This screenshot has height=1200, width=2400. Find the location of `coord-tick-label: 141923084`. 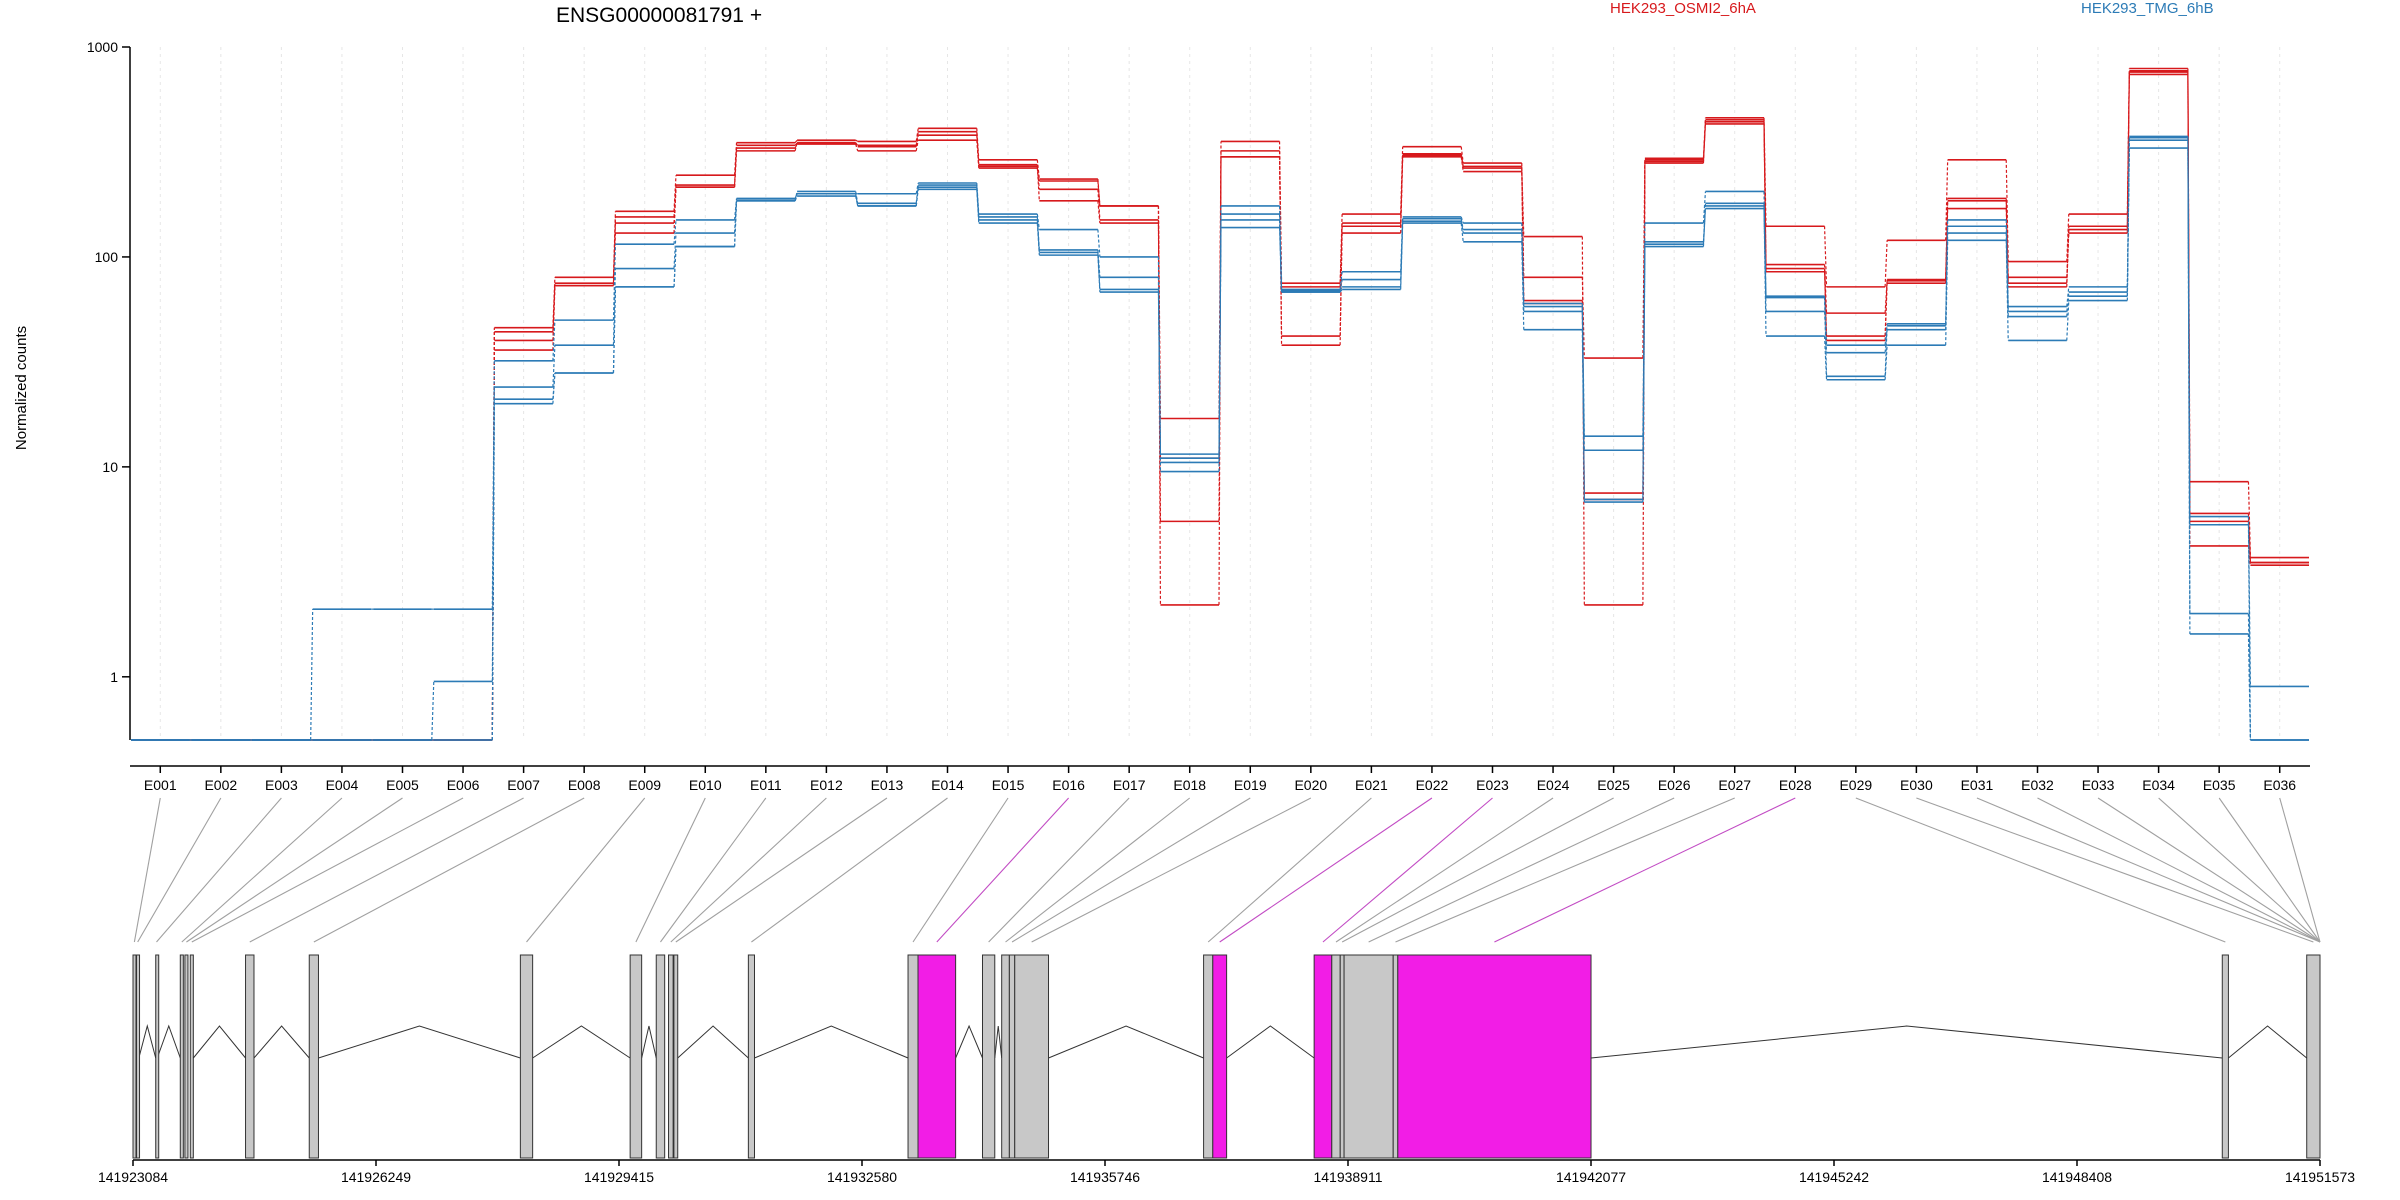

coord-tick-label: 141923084 is located at coordinates (133, 1177).